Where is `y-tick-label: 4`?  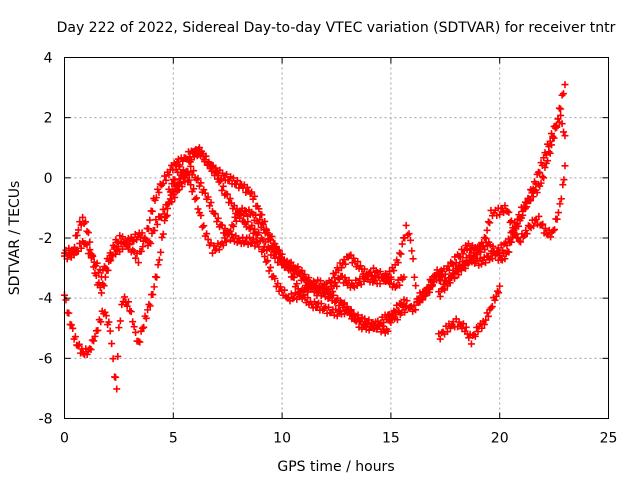
y-tick-label: 4 is located at coordinates (48, 59).